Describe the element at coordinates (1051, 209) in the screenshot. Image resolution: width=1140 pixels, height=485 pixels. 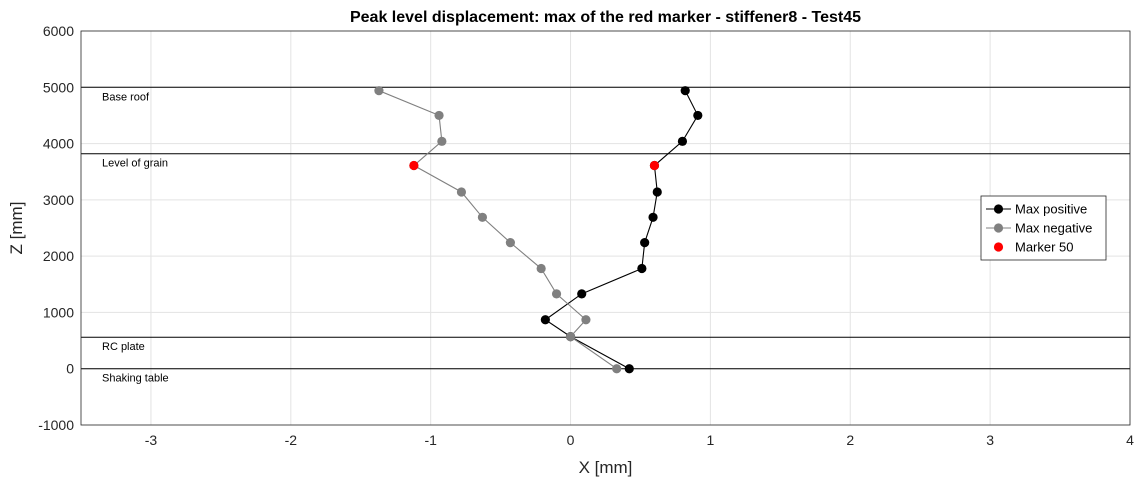
I see `legend-label: Max positive` at that location.